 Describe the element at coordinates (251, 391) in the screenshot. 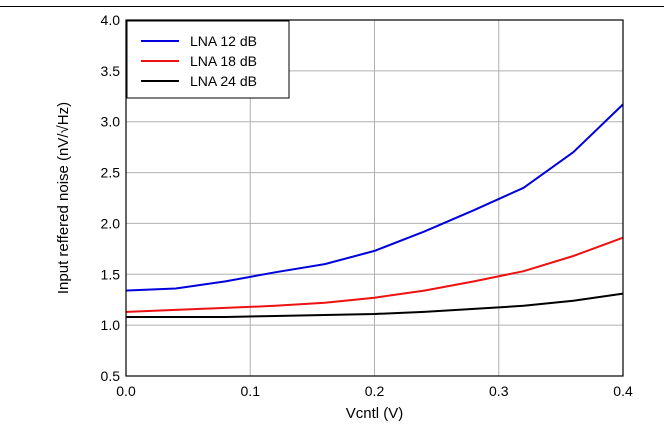

I see `x-tick-label: 0.1` at that location.